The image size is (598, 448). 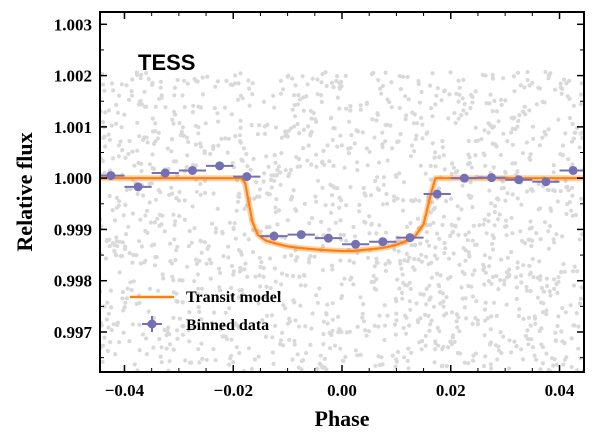 I want to click on y-tick-label: 0.998, so click(x=73, y=281).